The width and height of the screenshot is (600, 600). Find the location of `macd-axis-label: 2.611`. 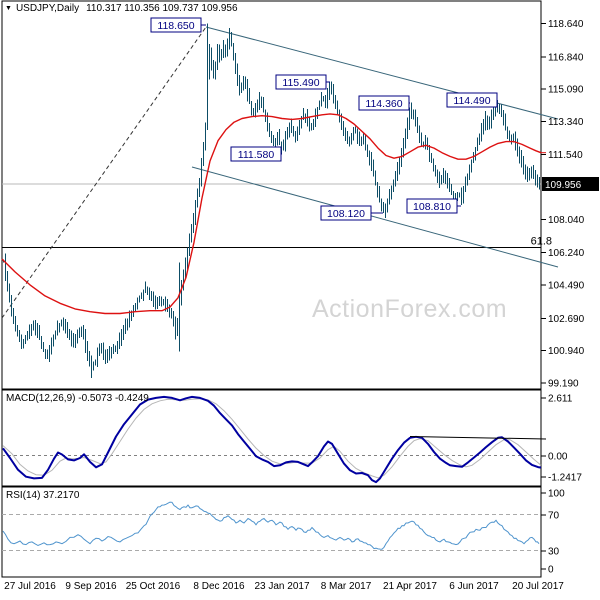

macd-axis-label: 2.611 is located at coordinates (560, 399).